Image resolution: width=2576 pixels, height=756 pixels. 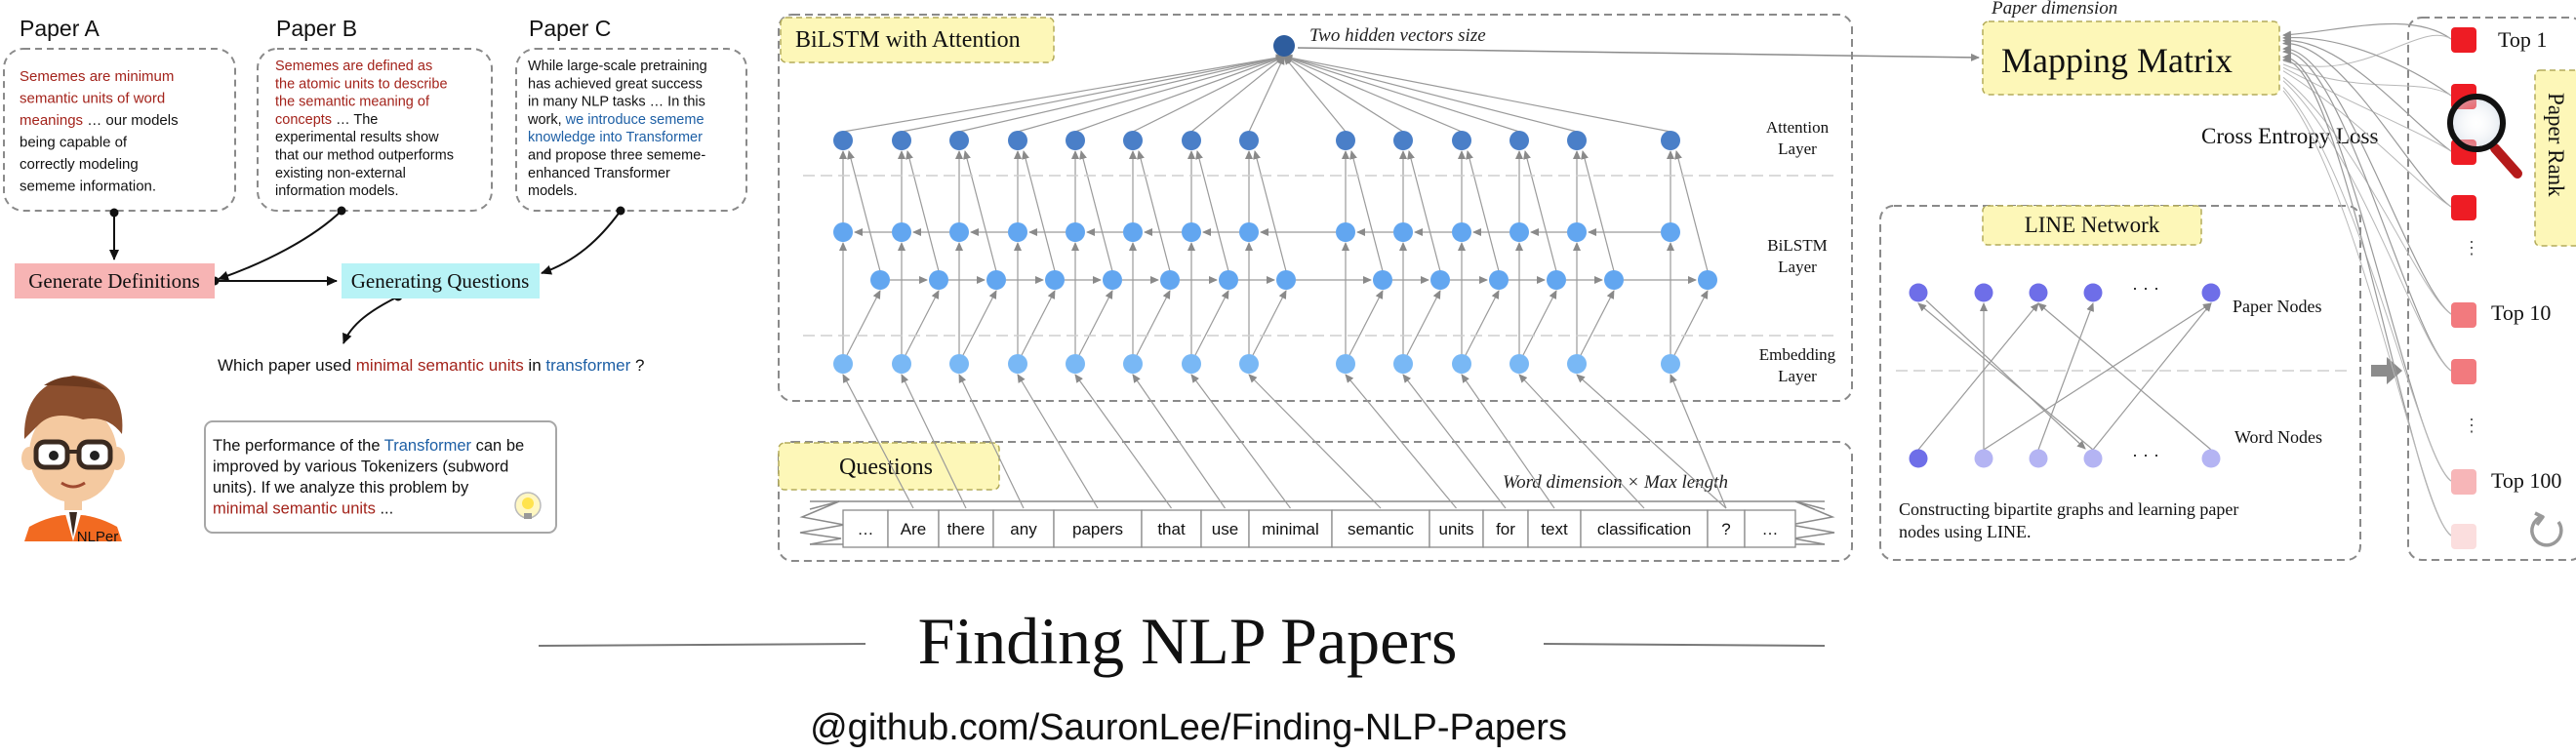 I want to click on text-run: and propose three sememe-, so click(x=616, y=156).